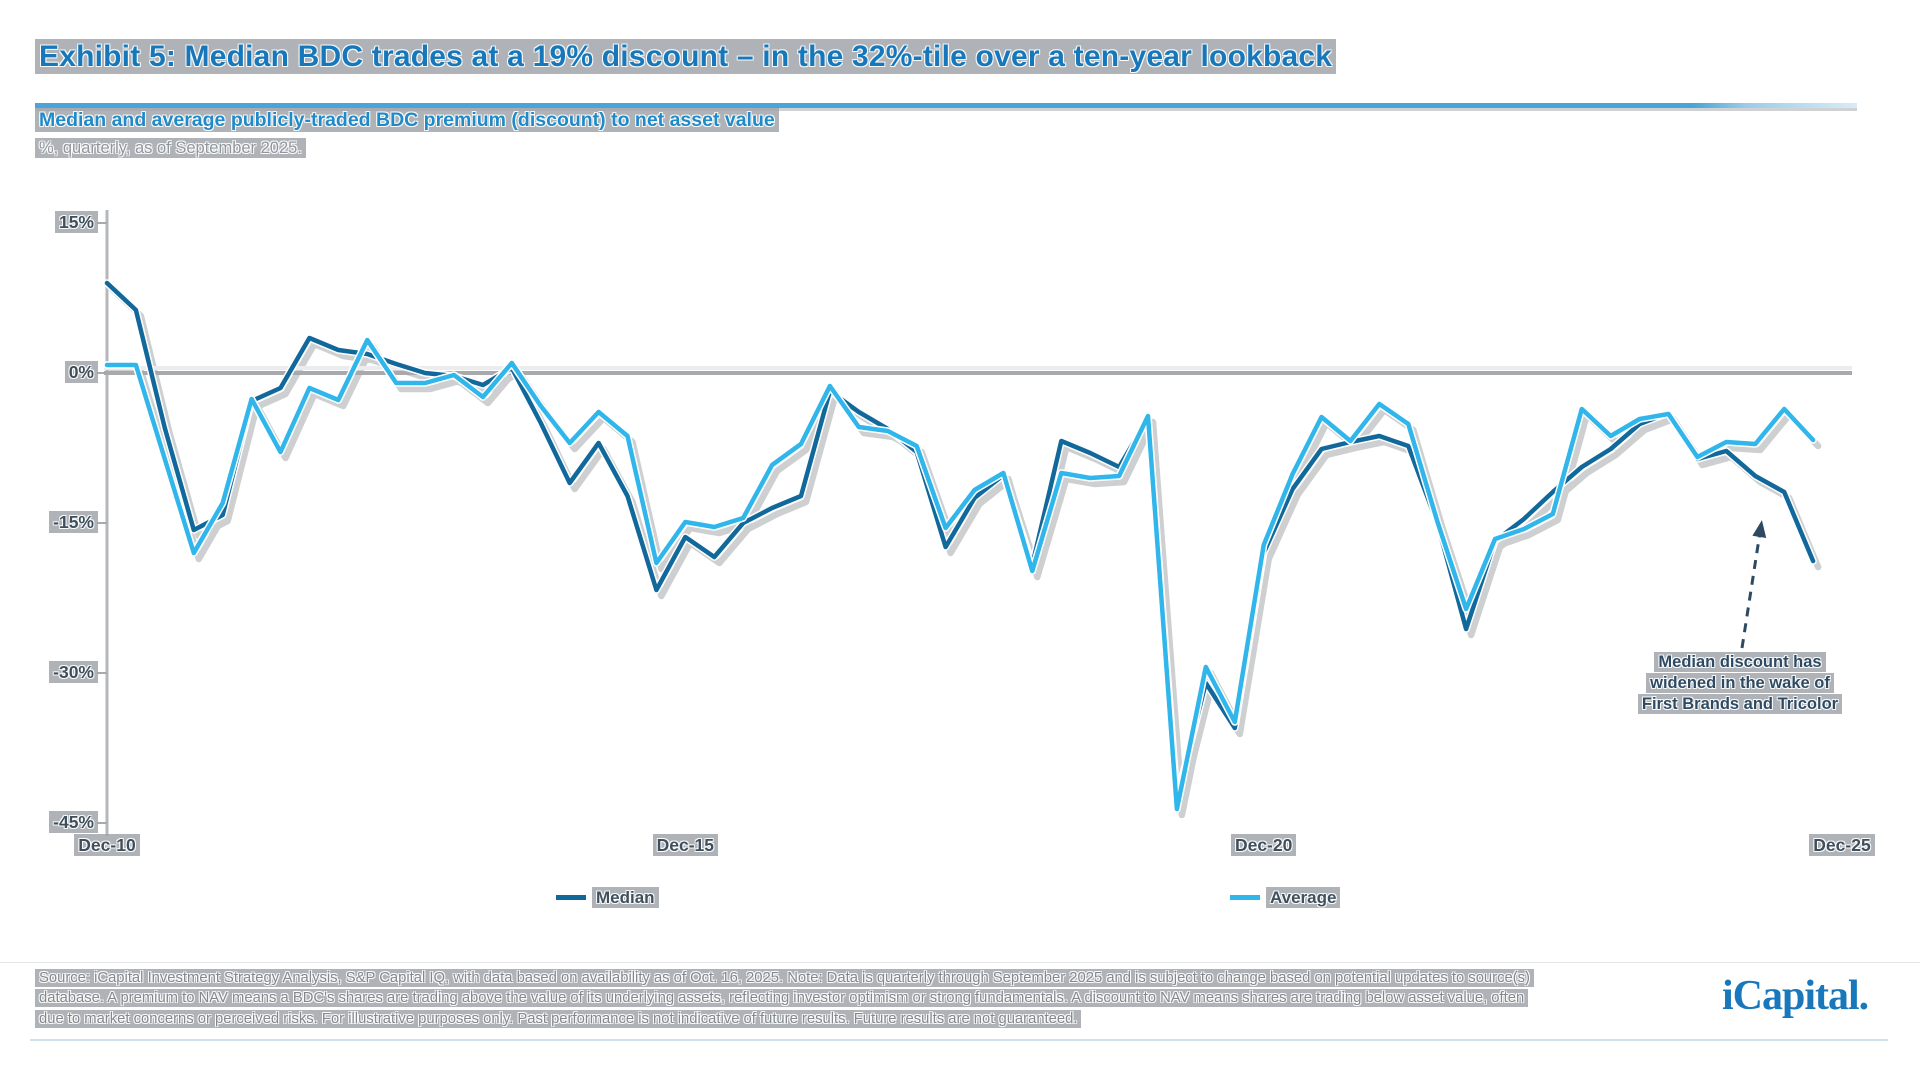  I want to click on y-tick-label: 15%, so click(64, 222).